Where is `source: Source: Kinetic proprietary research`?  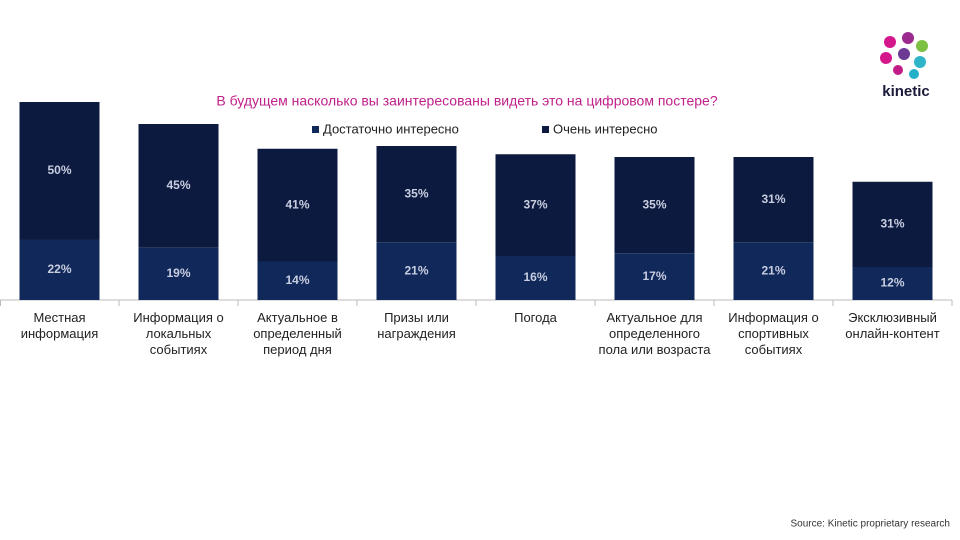 source: Source: Kinetic proprietary research is located at coordinates (870, 524).